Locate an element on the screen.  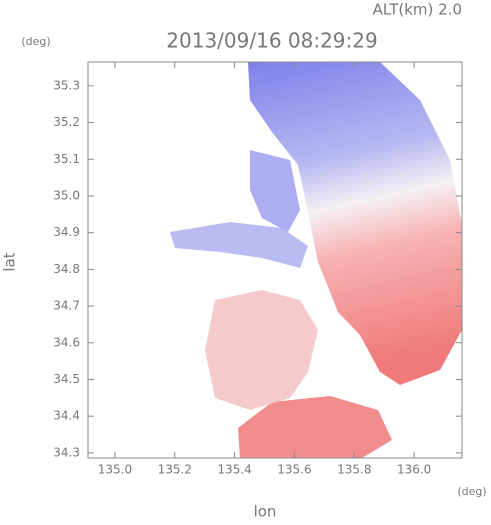
x-tick-label: 135.2 is located at coordinates (175, 470).